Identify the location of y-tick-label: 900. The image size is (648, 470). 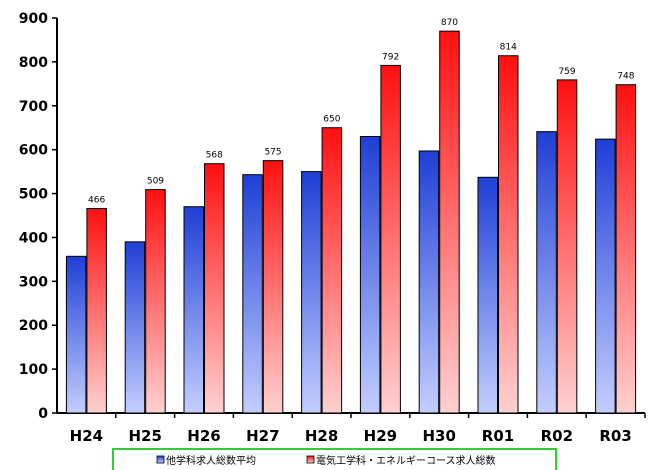
(33, 19).